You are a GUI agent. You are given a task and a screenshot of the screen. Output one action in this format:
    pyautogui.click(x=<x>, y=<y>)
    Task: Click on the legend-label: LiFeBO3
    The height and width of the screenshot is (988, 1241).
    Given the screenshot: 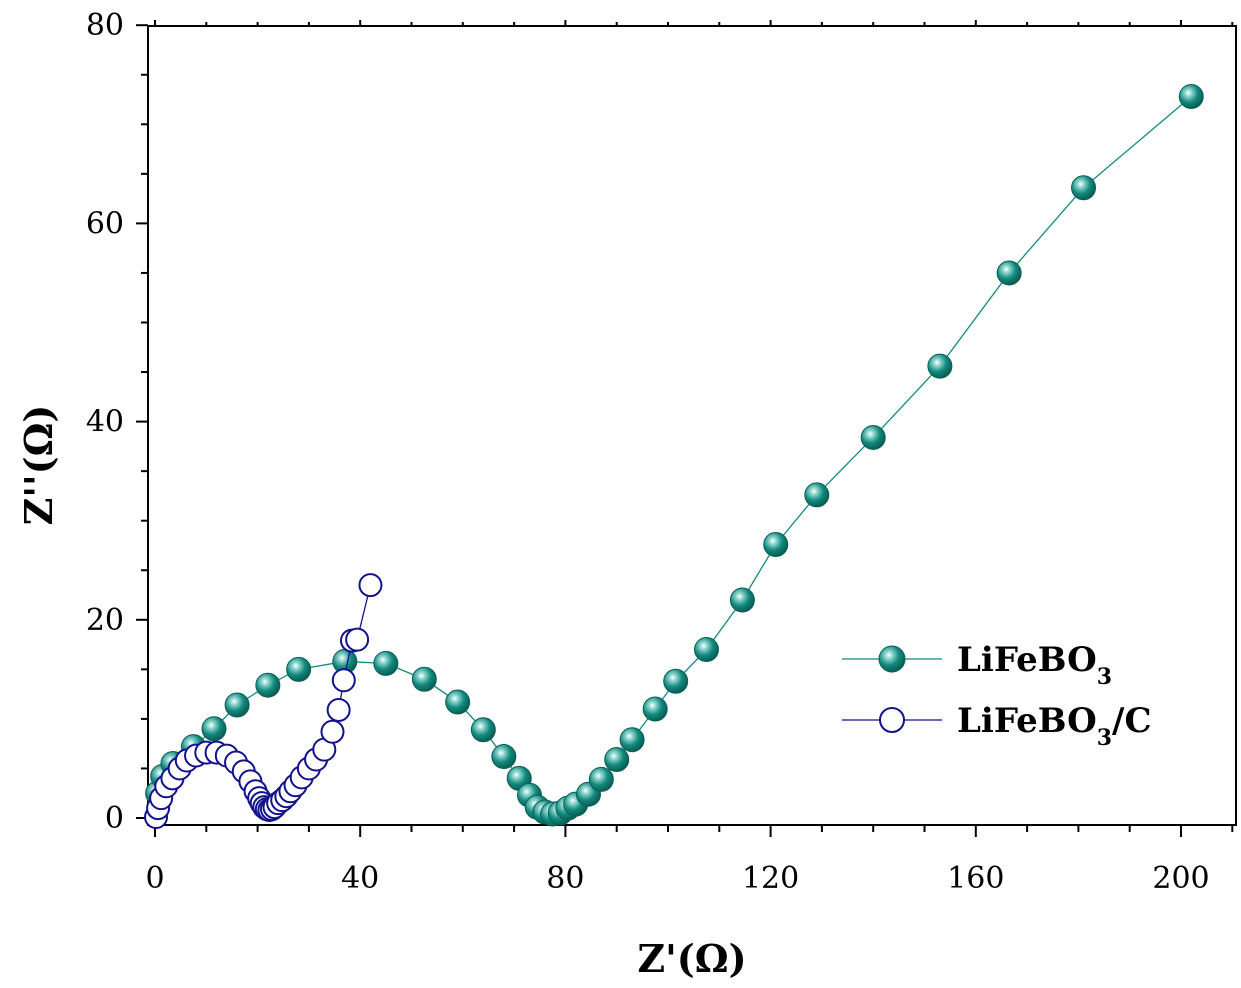 What is the action you would take?
    pyautogui.click(x=1034, y=665)
    